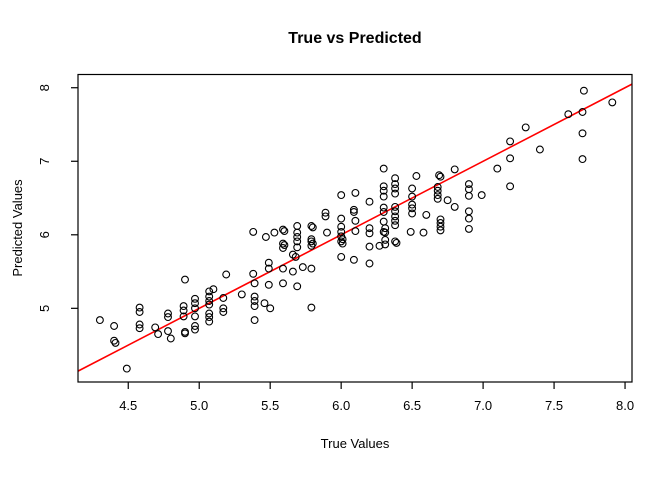 This screenshot has height=480, width=672. I want to click on y-tick-label: 5, so click(44, 308).